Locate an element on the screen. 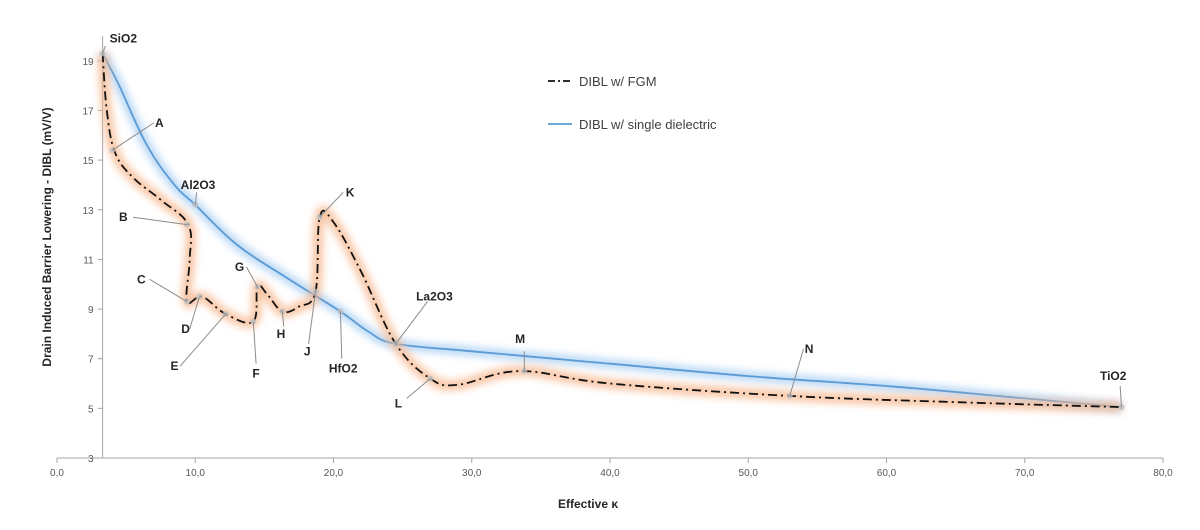 The width and height of the screenshot is (1200, 530). annotation-label: G is located at coordinates (239, 267).